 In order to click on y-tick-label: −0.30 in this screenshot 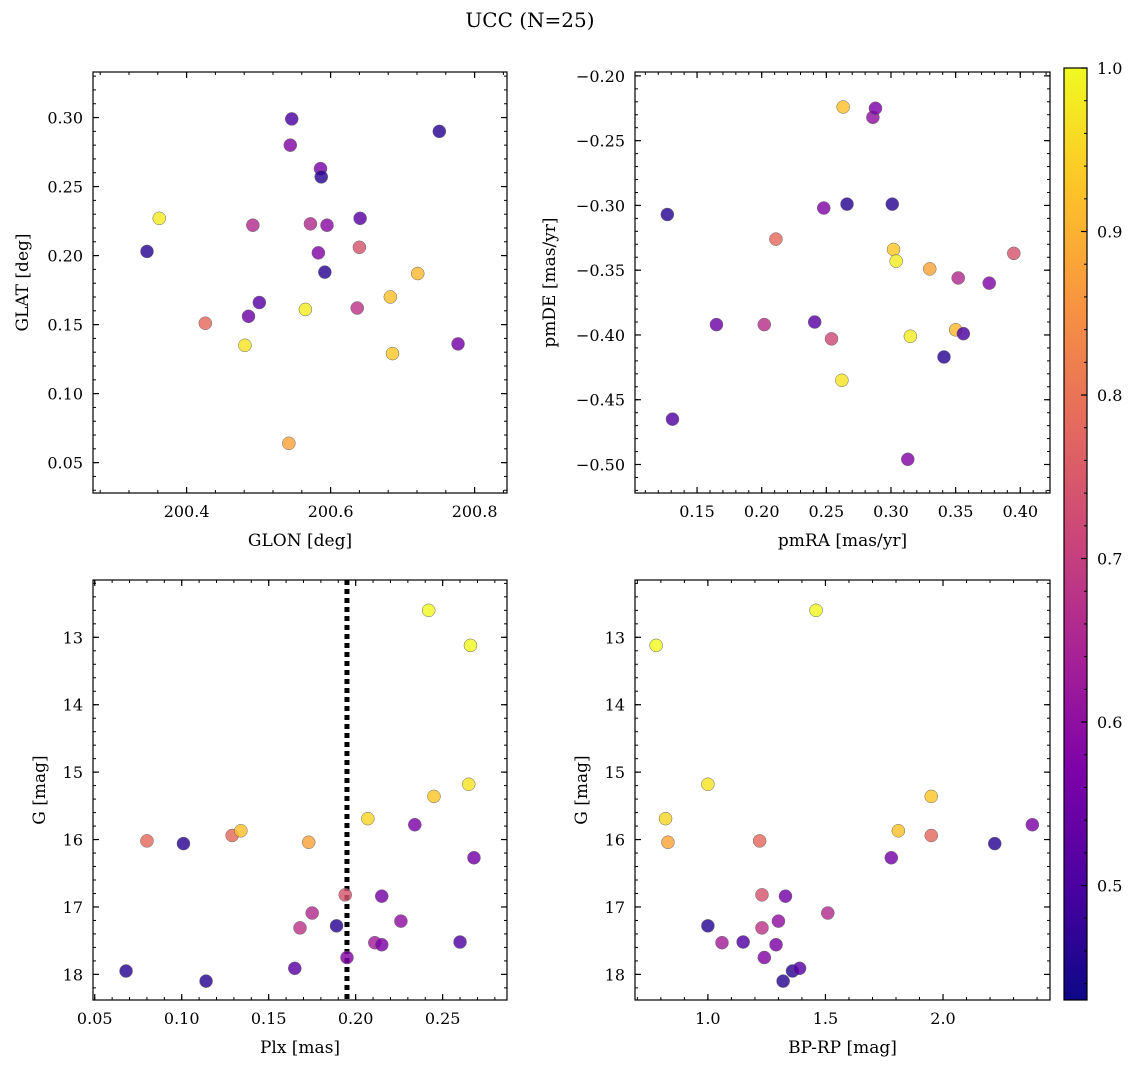, I will do `click(600, 205)`.